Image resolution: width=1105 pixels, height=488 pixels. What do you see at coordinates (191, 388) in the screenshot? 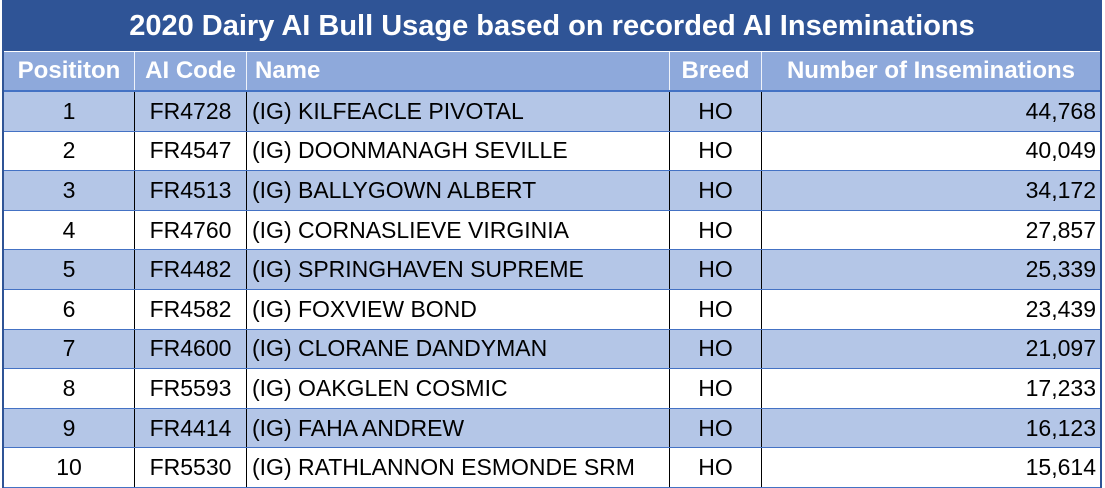
I see `cell-ai-code: FR5593` at bounding box center [191, 388].